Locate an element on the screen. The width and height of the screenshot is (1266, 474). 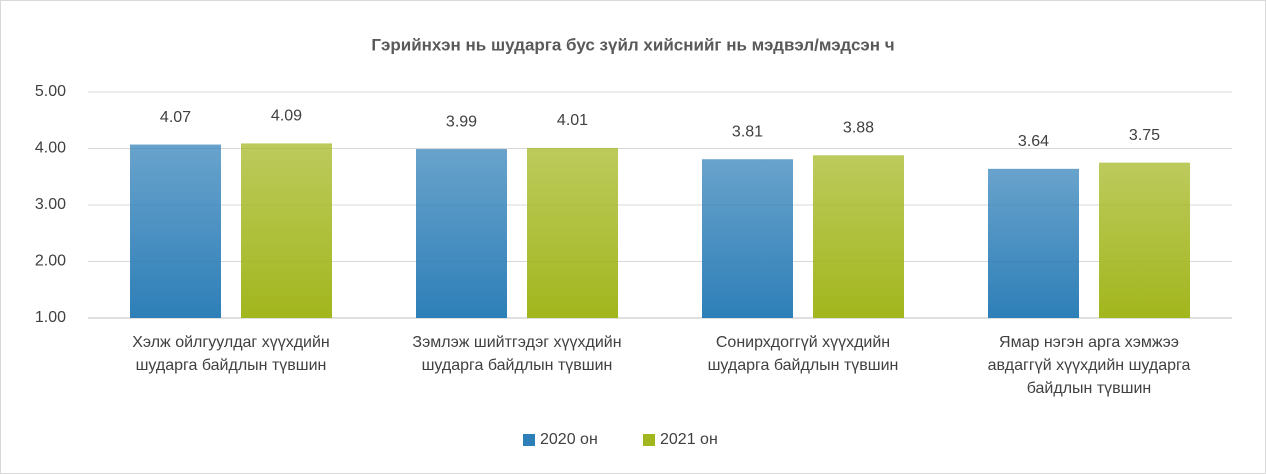
data-label: 3.75 is located at coordinates (1144, 135).